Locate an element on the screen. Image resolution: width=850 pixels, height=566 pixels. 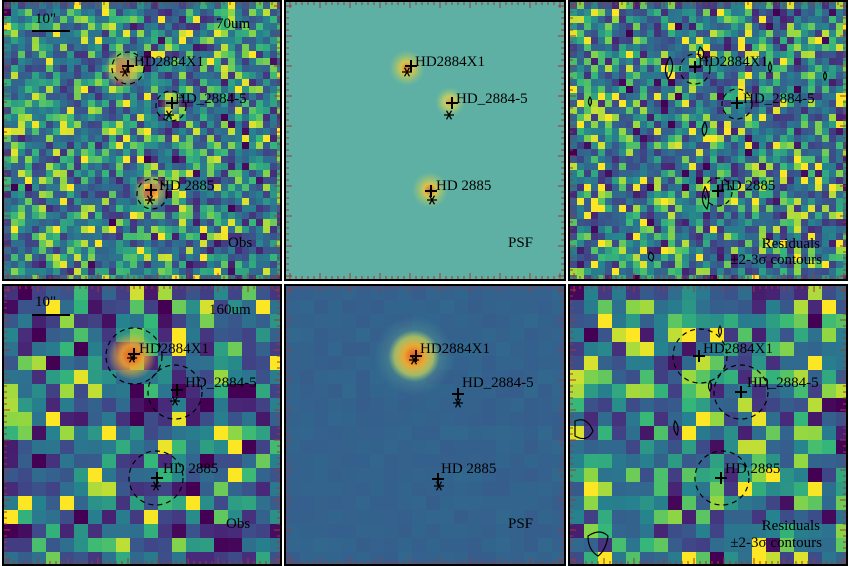
star-marker is located at coordinates (132, 358).